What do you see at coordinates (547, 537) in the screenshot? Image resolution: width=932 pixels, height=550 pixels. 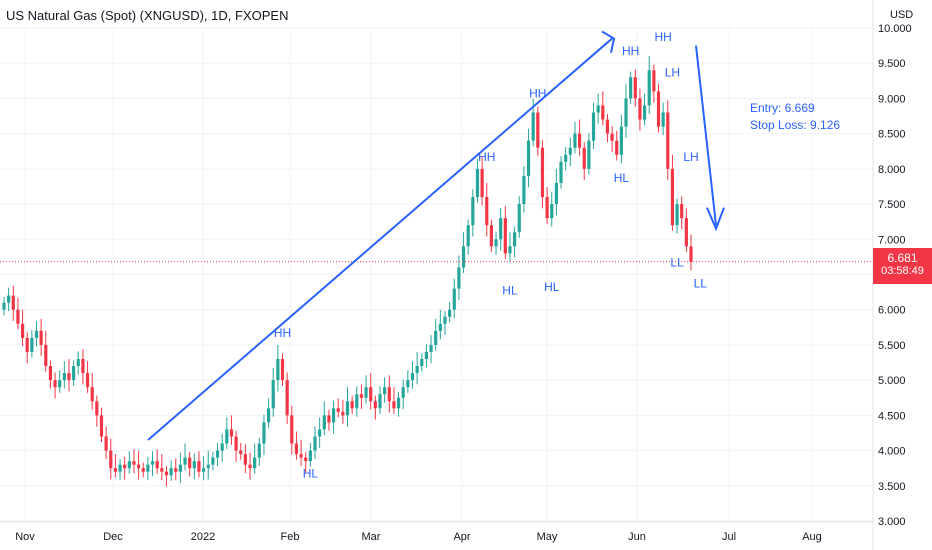 I see `x-tick-label: May` at bounding box center [547, 537].